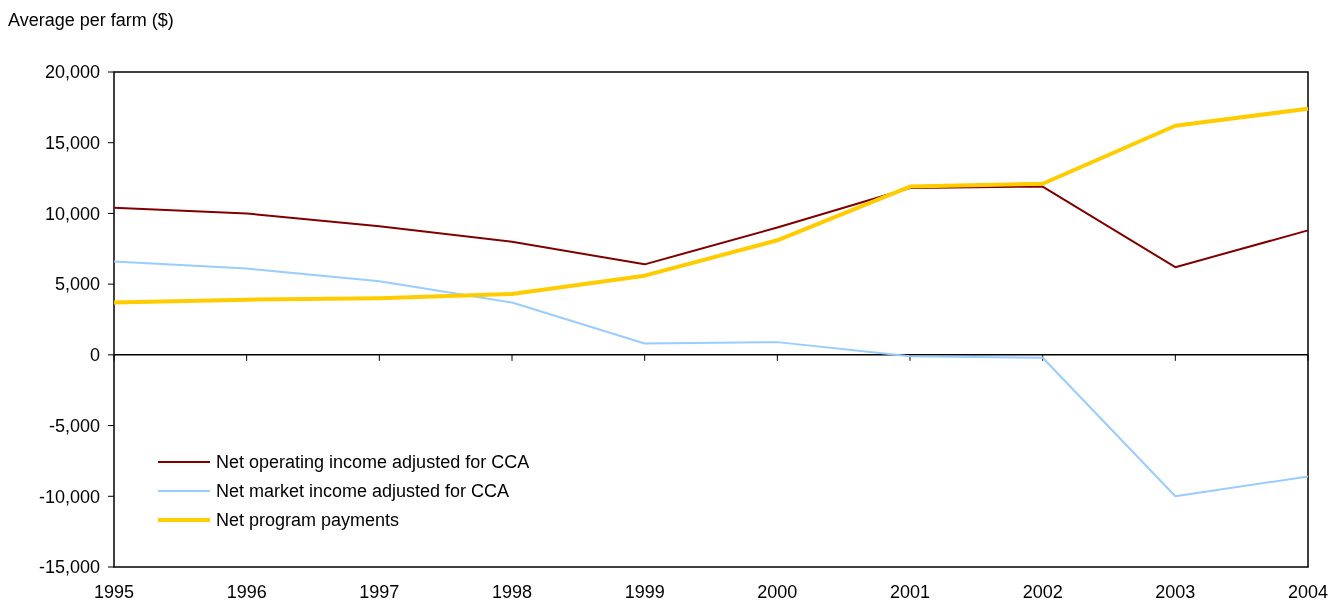 The height and width of the screenshot is (612, 1344). Describe the element at coordinates (379, 592) in the screenshot. I see `x-tick-label: 1997` at that location.